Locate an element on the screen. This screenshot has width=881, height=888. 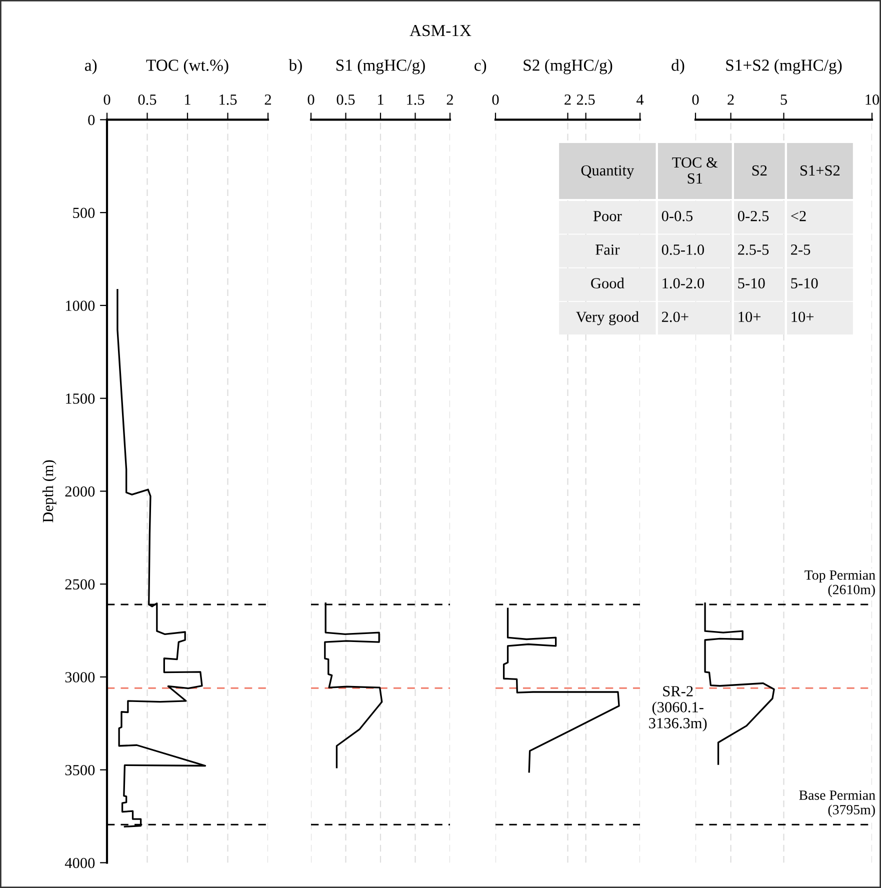
x-axis-title: S1 (mgHC/g) is located at coordinates (380, 66).